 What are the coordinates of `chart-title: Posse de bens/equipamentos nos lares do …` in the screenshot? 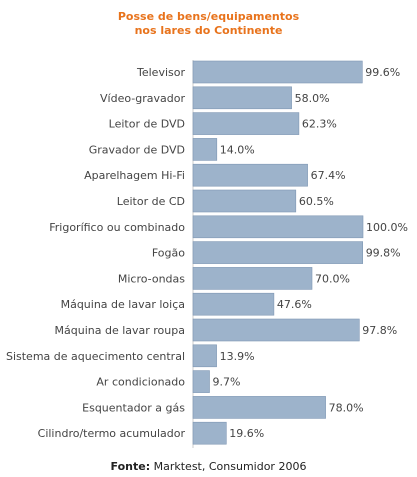 It's located at (208, 24).